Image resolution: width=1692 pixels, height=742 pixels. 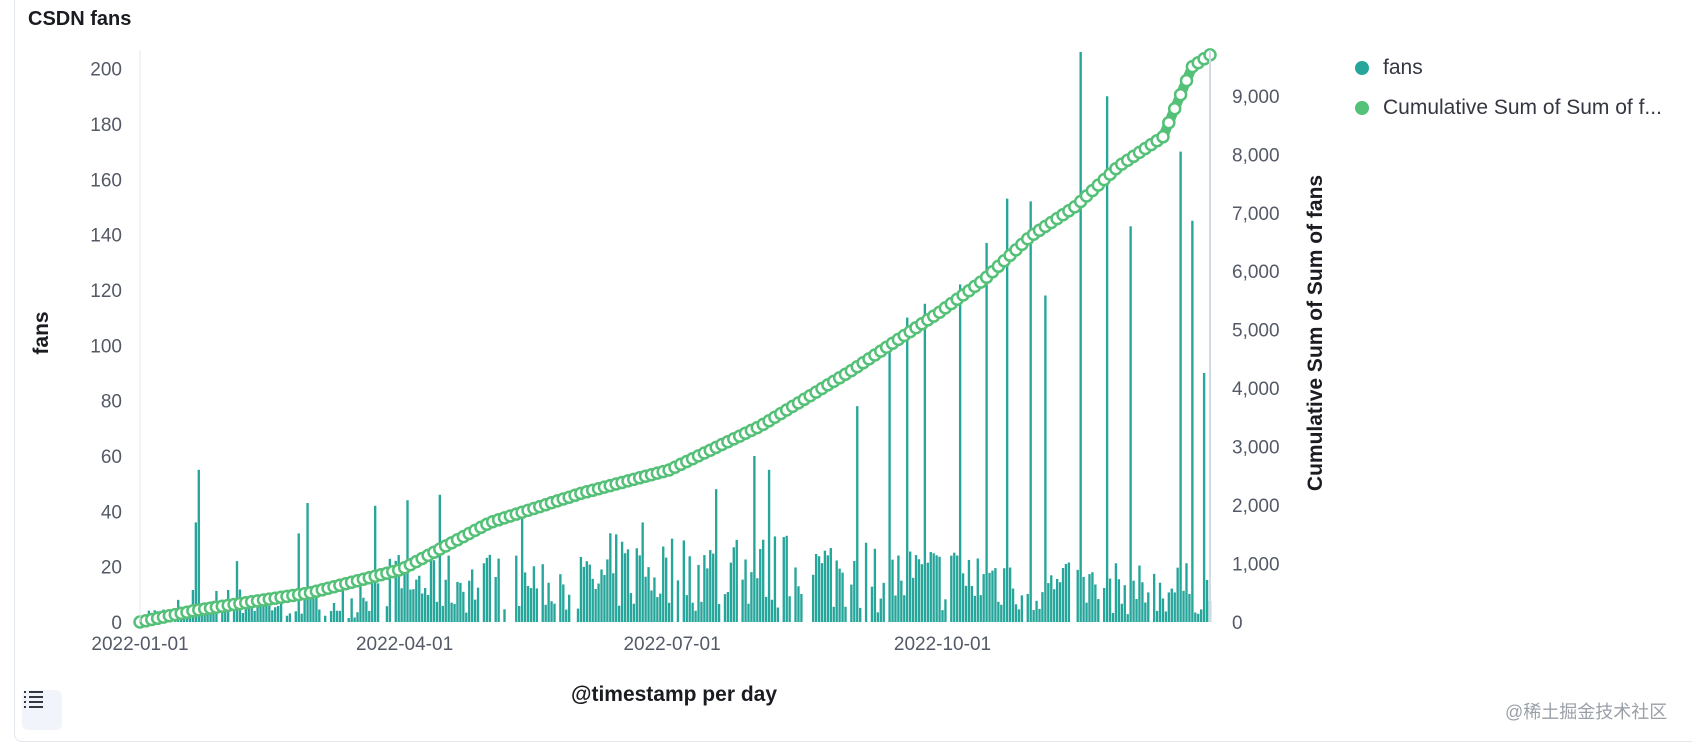 What do you see at coordinates (1256, 155) in the screenshot?
I see `right-tick-label: 8,000` at bounding box center [1256, 155].